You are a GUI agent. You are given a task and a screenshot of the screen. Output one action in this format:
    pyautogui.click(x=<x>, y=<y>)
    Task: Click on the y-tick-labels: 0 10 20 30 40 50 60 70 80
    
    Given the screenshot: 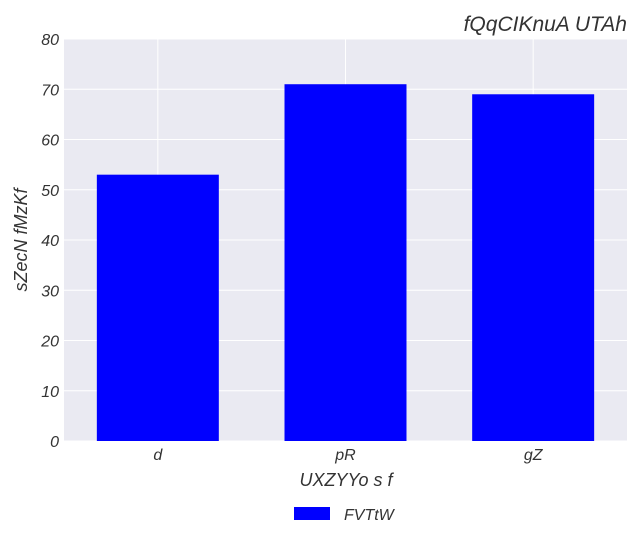 What is the action you would take?
    pyautogui.click(x=49, y=241)
    